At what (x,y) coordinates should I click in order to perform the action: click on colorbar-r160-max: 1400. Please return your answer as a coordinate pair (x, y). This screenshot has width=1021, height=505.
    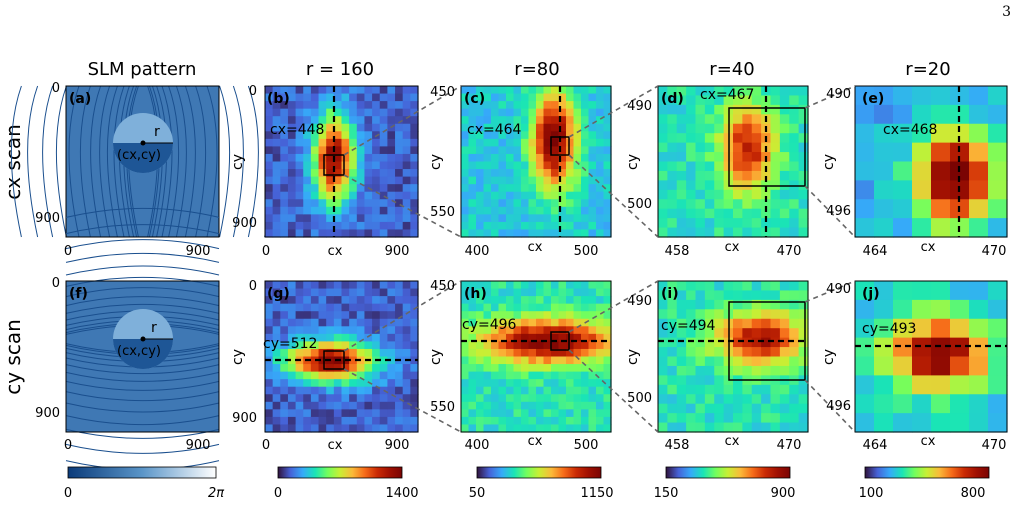
    Looking at the image, I should click on (401, 493).